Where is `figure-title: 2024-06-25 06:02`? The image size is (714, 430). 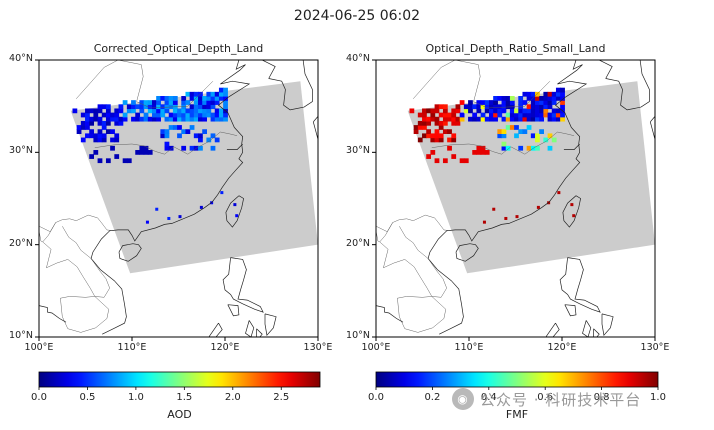
figure-title: 2024-06-25 06:02 is located at coordinates (357, 16).